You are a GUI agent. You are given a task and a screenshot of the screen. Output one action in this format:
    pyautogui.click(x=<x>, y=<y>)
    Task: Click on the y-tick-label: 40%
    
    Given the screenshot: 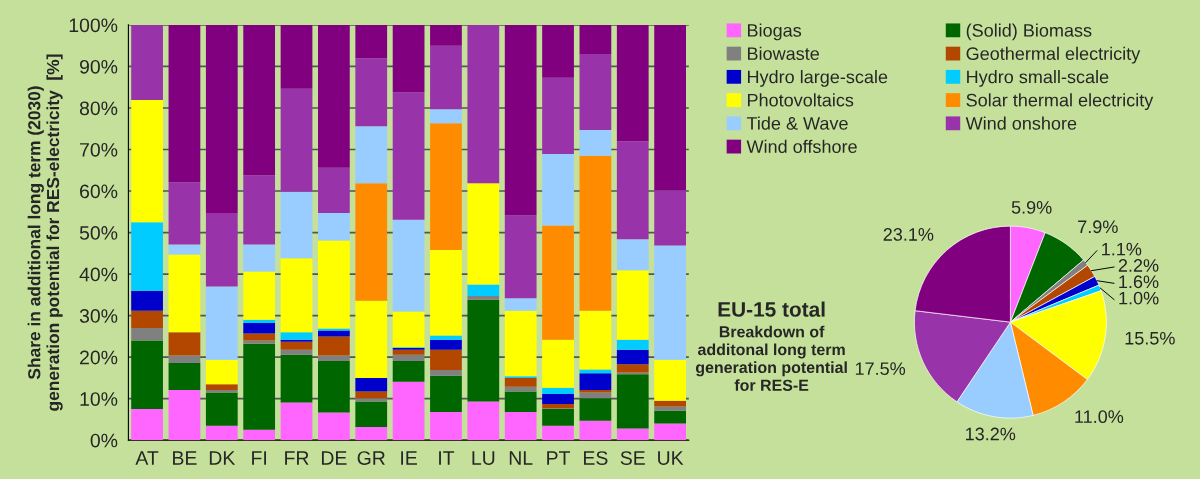 What is the action you would take?
    pyautogui.click(x=98, y=274)
    